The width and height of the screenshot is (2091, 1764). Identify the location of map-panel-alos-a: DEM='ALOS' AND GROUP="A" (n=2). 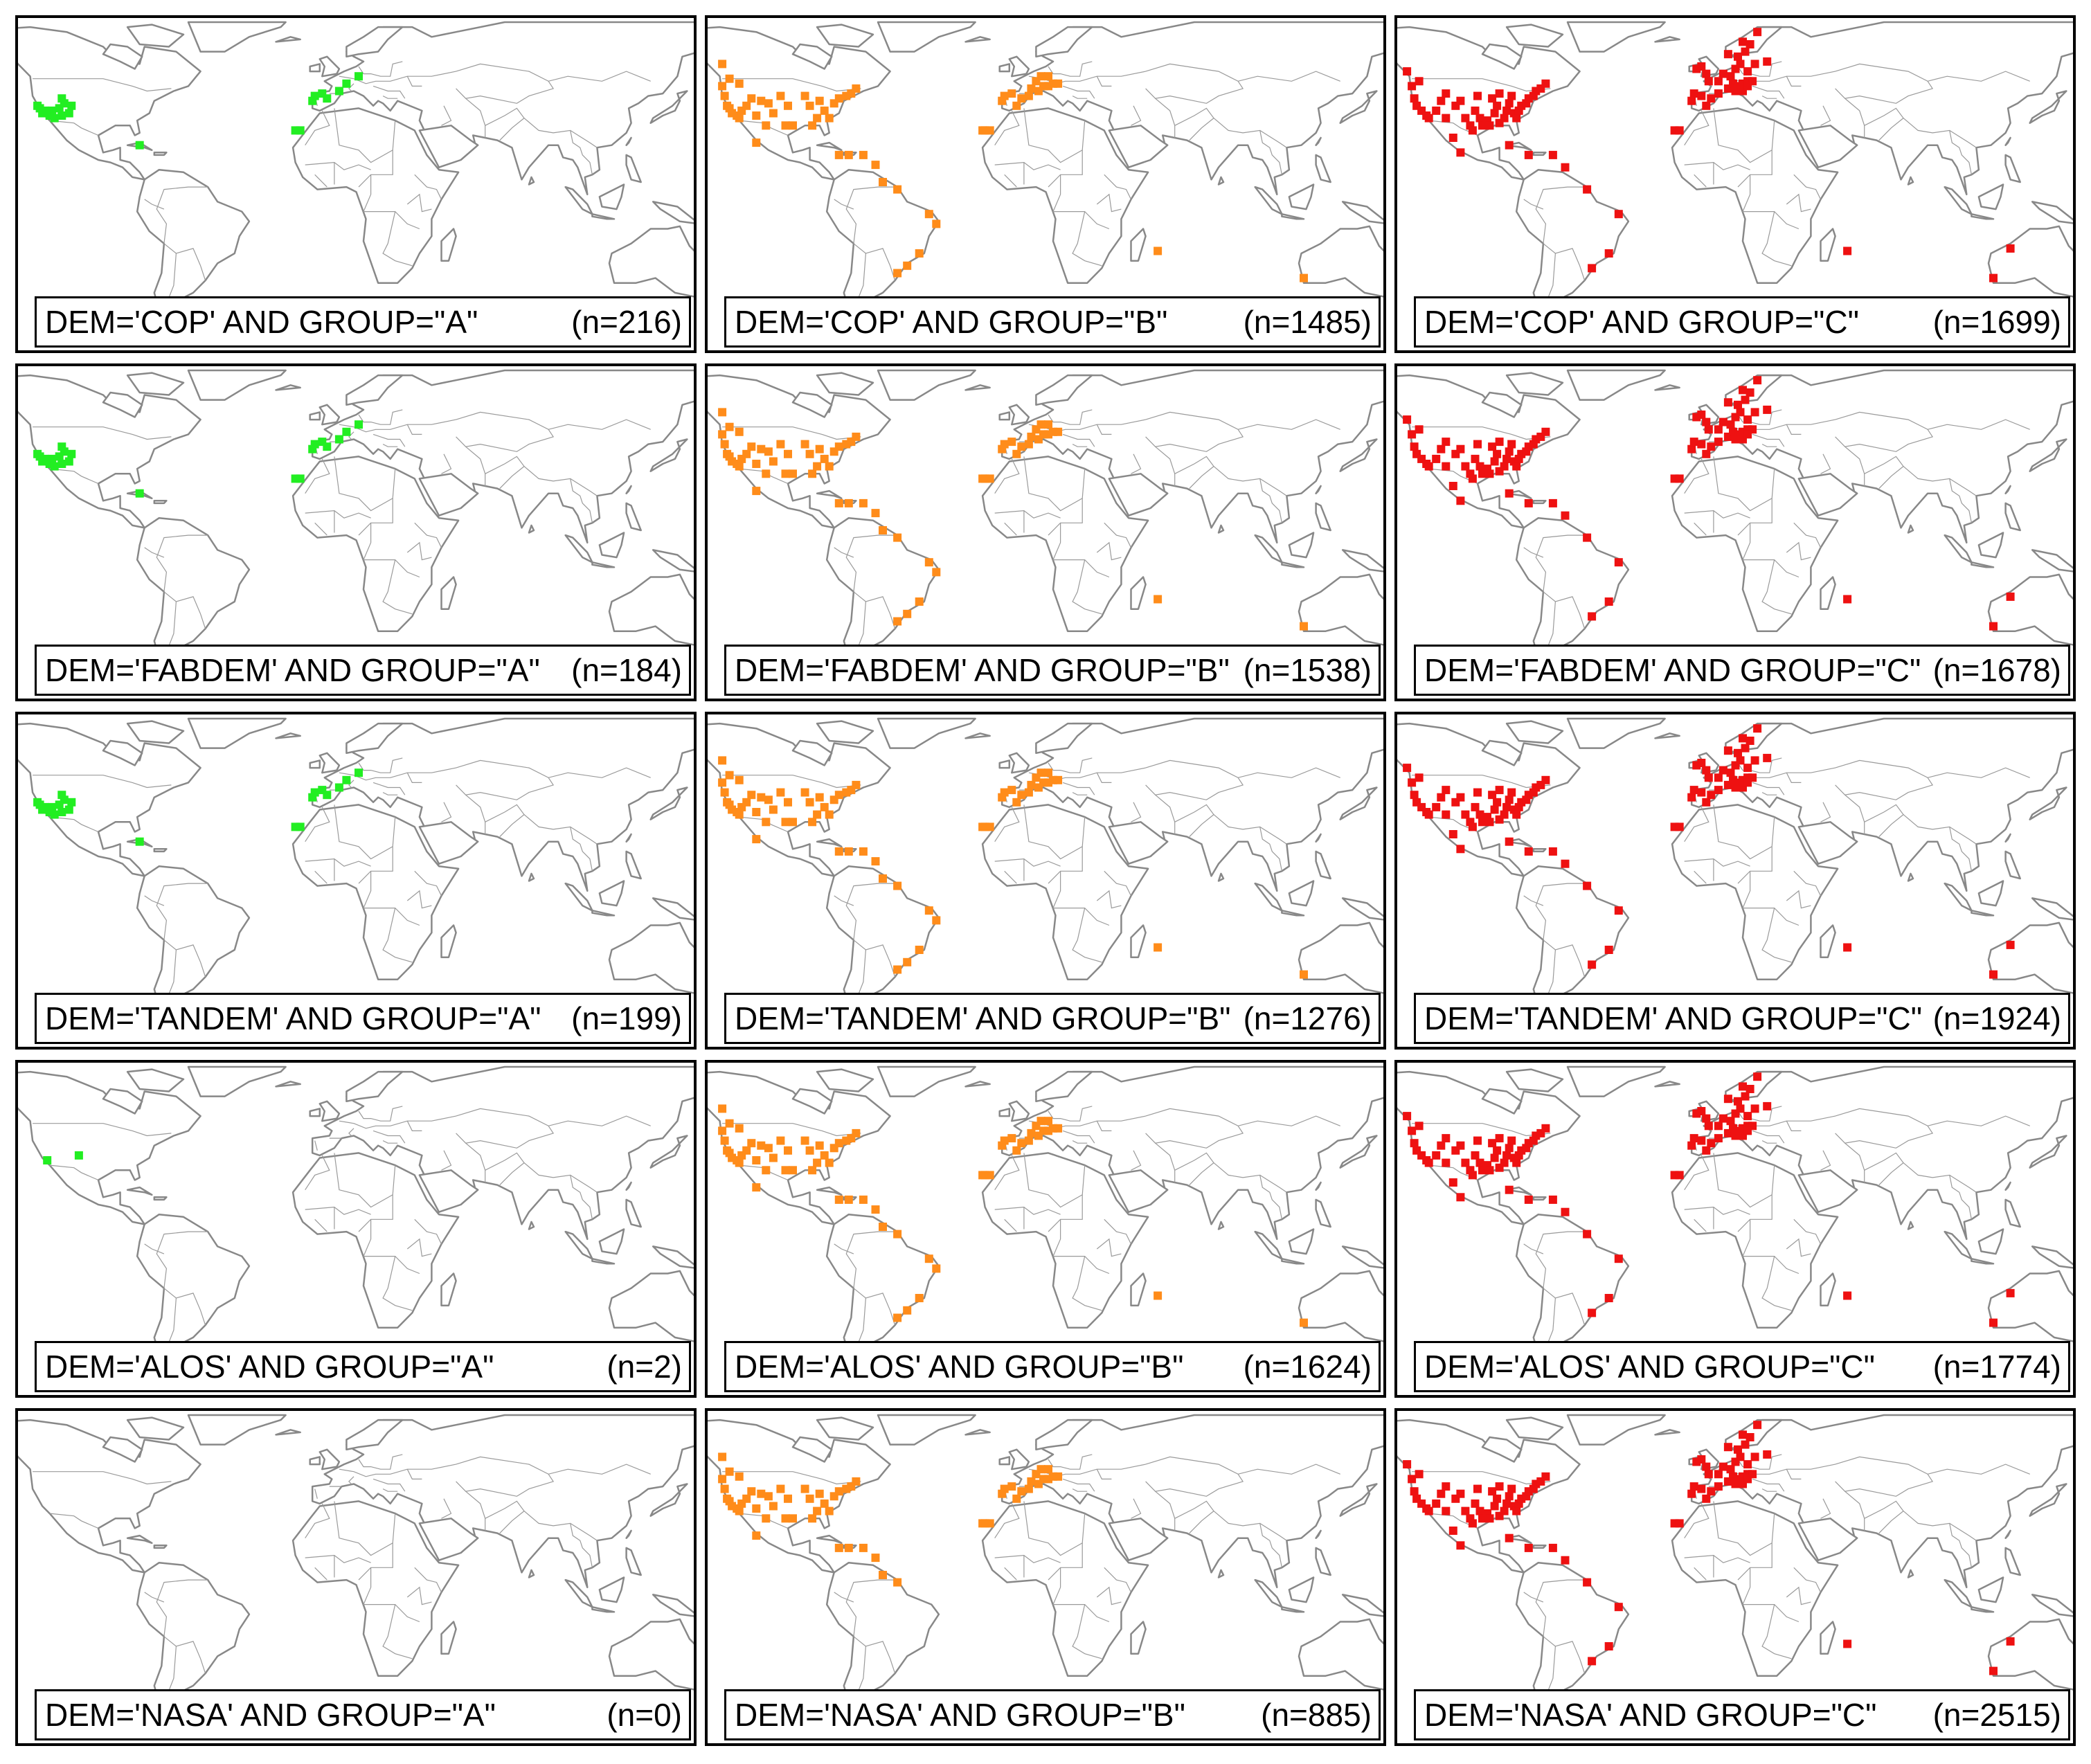
(356, 1229).